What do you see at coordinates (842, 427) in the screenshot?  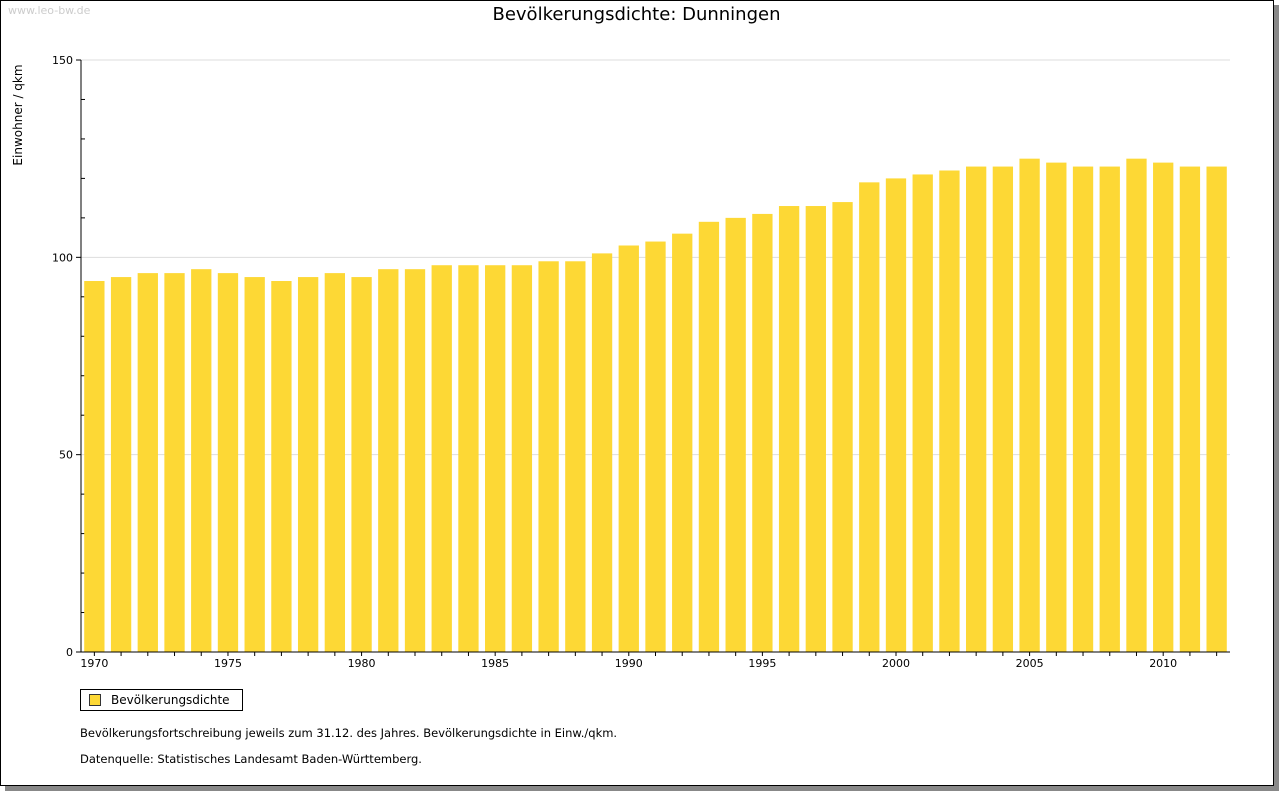 I see `bar-1998` at bounding box center [842, 427].